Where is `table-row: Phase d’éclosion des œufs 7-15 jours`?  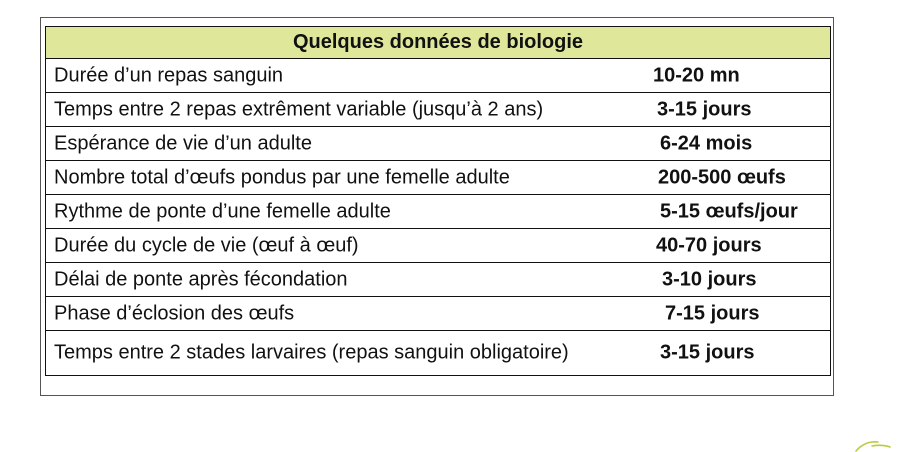
table-row: Phase d’éclosion des œufs 7-15 jours is located at coordinates (438, 313).